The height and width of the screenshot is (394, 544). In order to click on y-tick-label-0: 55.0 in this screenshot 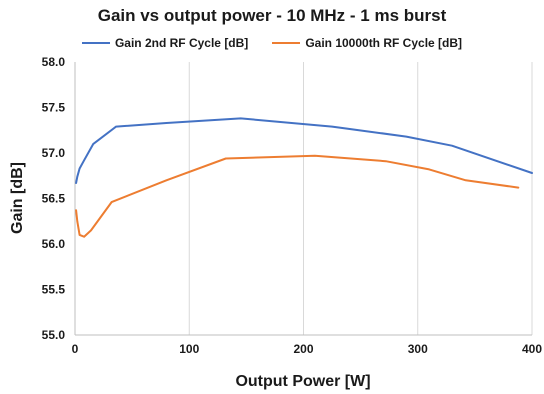, I will do `click(54, 335)`.